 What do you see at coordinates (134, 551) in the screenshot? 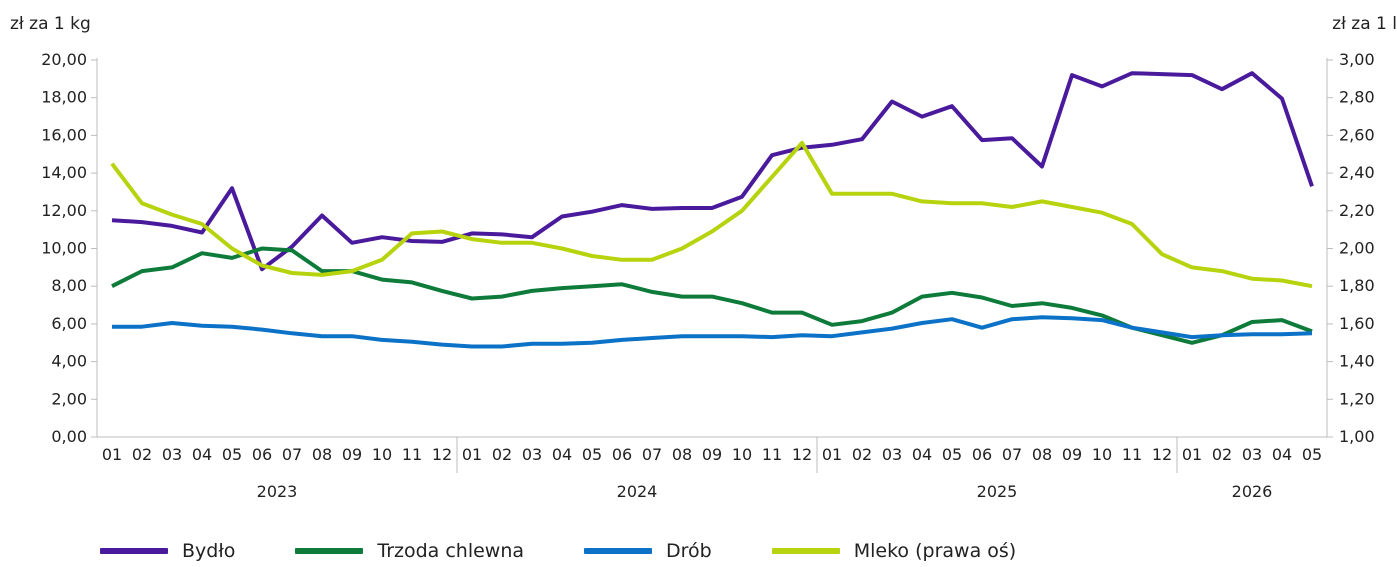
I see `legend-swatch-bydlo` at bounding box center [134, 551].